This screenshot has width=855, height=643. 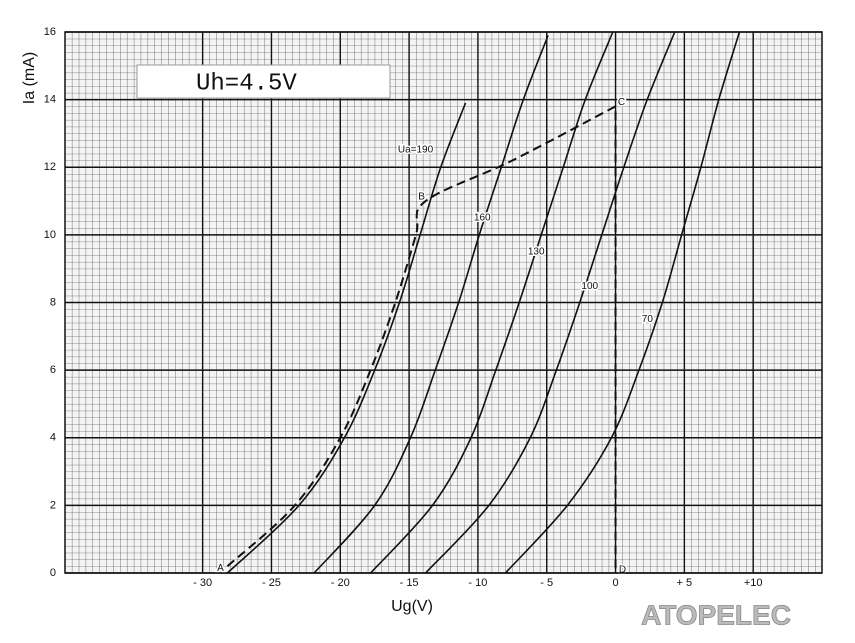 I want to click on point-label: B, so click(x=421, y=197).